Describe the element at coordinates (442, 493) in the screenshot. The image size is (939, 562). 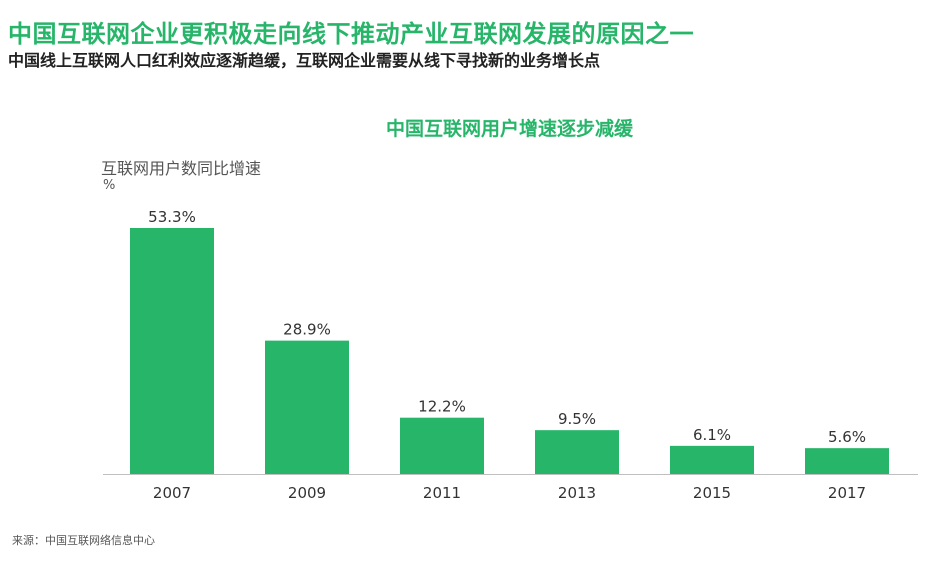
I see `x-tick-2011: 2011` at that location.